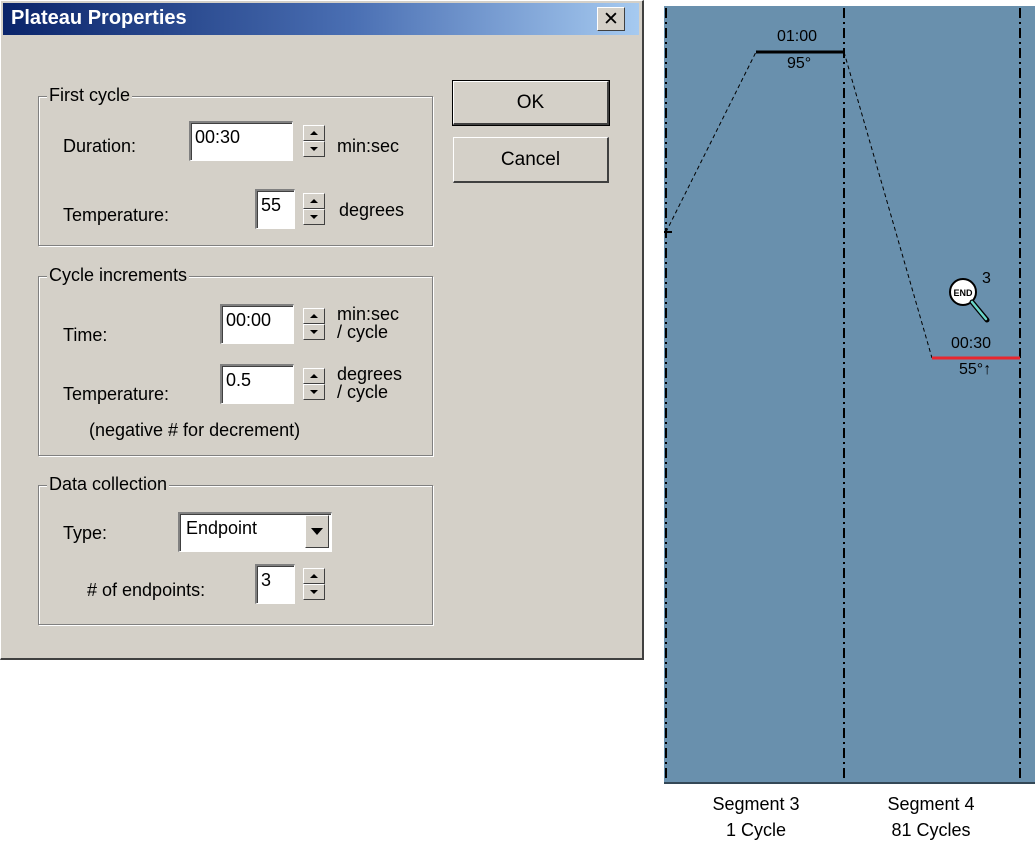 Image resolution: width=1035 pixels, height=842 pixels. Describe the element at coordinates (363, 392) in the screenshot. I see `increment-temperature-per-cycle: / cycle` at that location.